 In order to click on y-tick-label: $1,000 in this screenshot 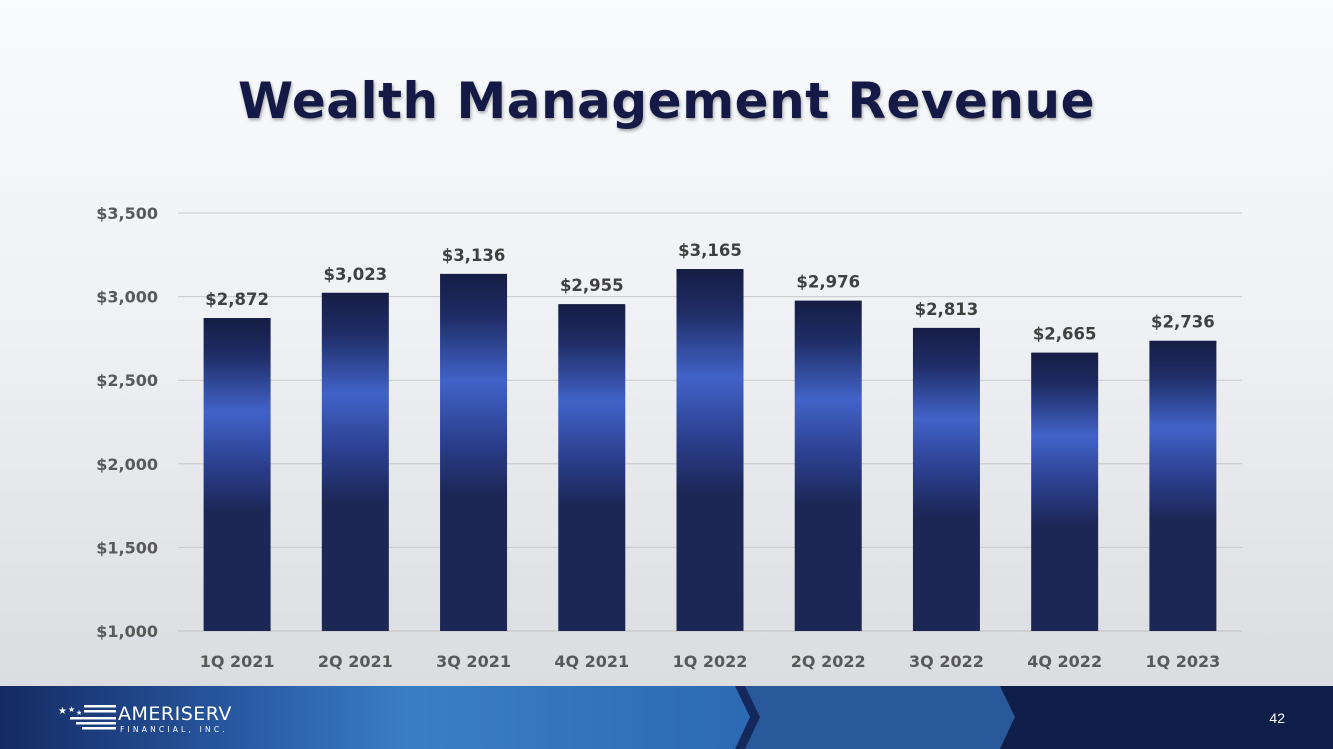, I will do `click(127, 631)`.